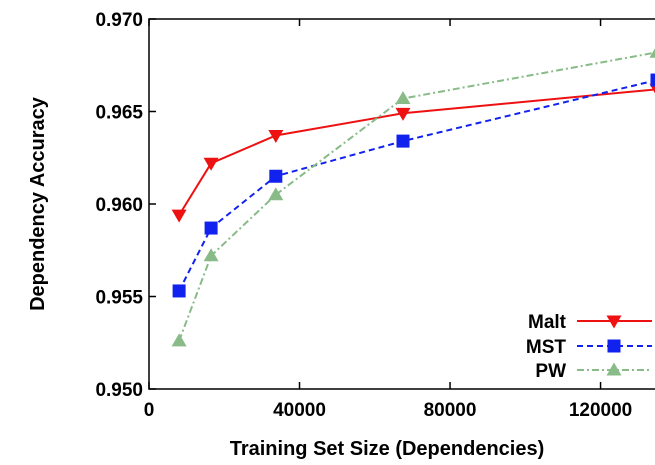 The image size is (655, 465). What do you see at coordinates (119, 20) in the screenshot?
I see `y-tick-label: 0.970` at bounding box center [119, 20].